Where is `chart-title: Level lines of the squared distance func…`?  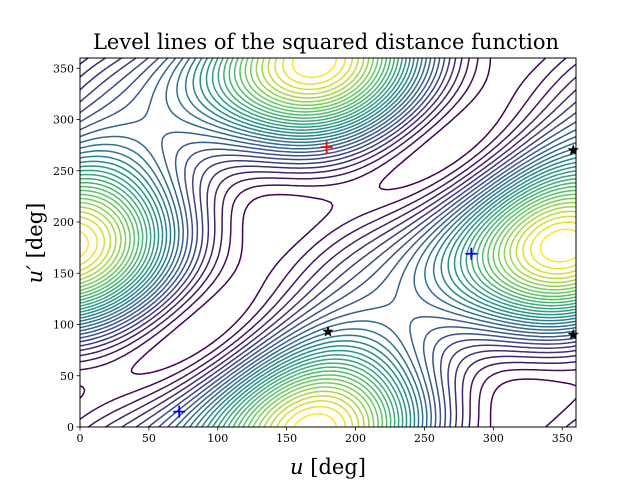 chart-title: Level lines of the squared distance func… is located at coordinates (326, 42).